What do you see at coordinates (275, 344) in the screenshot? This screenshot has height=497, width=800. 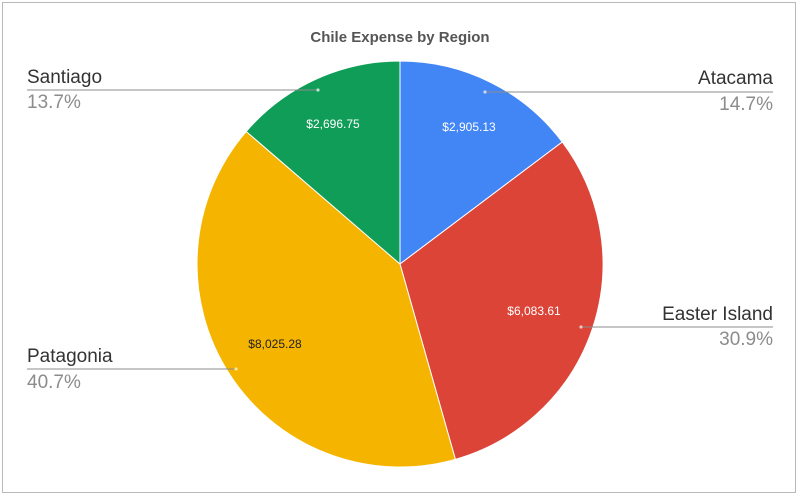 I see `value-label-patagonia: $8,025.28` at bounding box center [275, 344].